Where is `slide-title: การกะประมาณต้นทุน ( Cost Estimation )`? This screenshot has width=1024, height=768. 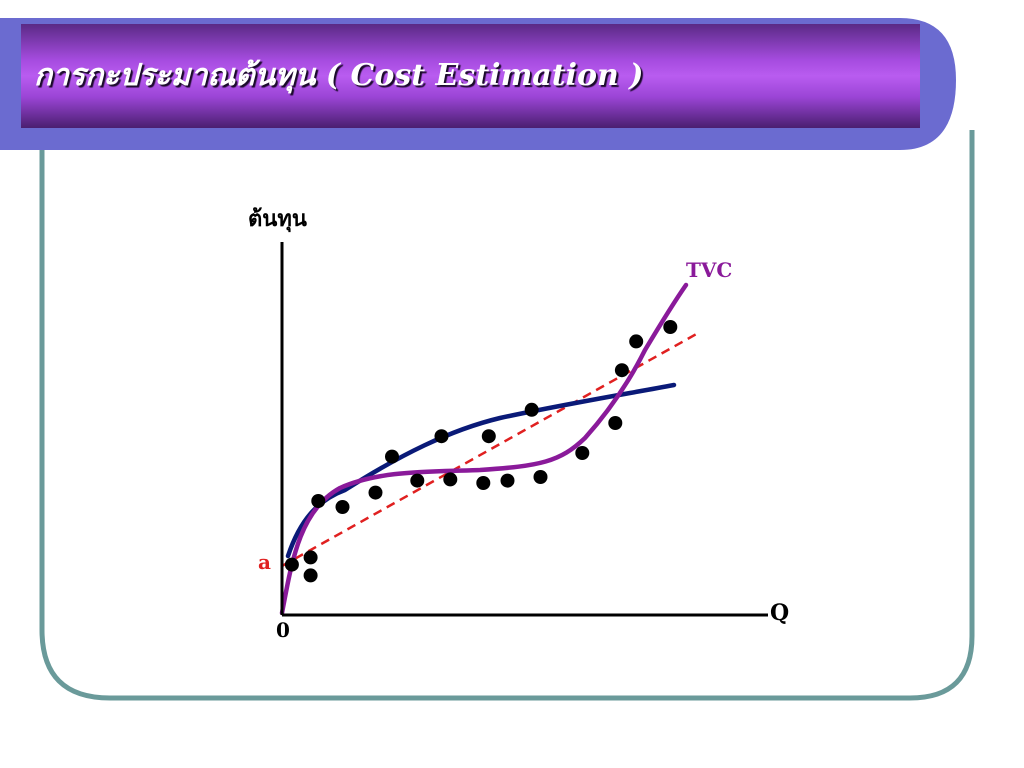
slide-title: การกะประมาณต้นทุน ( Cost Estimation ) is located at coordinates (339, 75).